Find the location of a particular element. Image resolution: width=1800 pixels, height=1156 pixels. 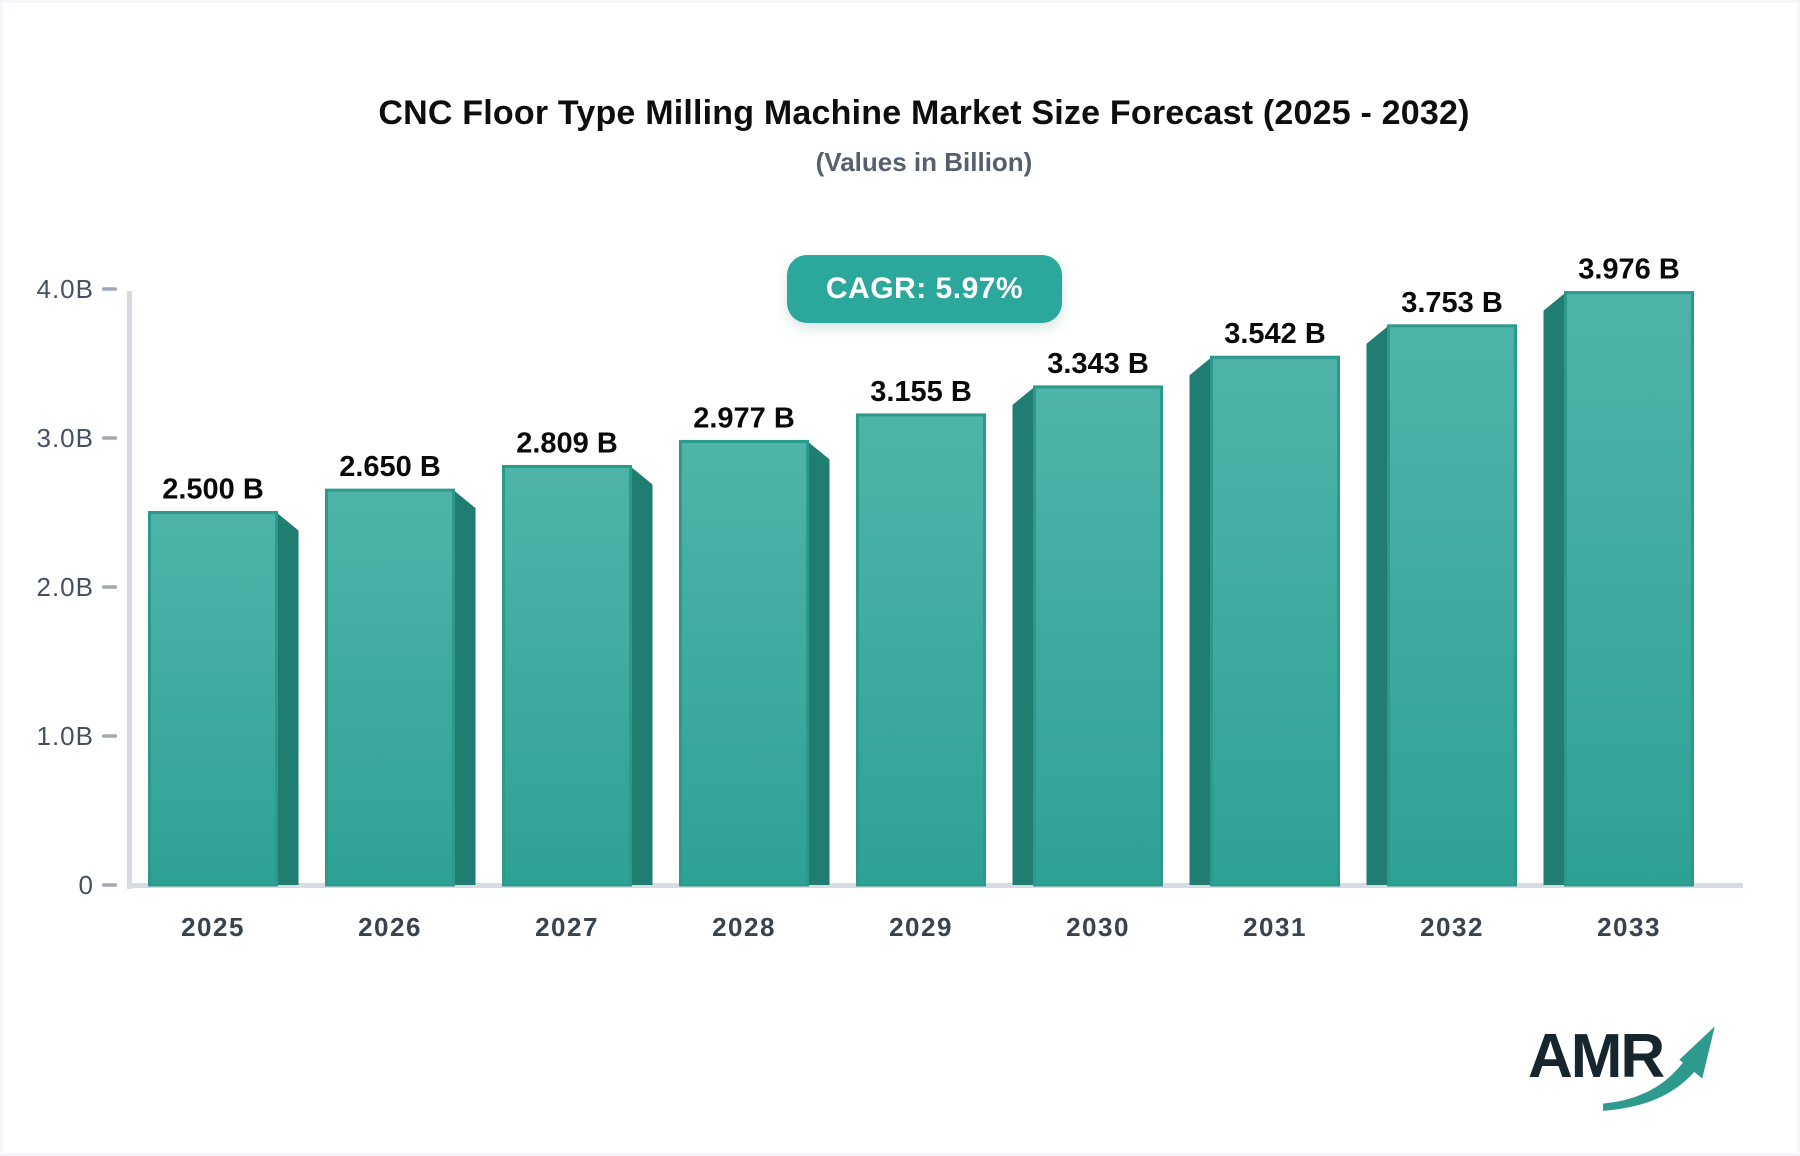

bar-value-label: 3.753 B is located at coordinates (1452, 303).